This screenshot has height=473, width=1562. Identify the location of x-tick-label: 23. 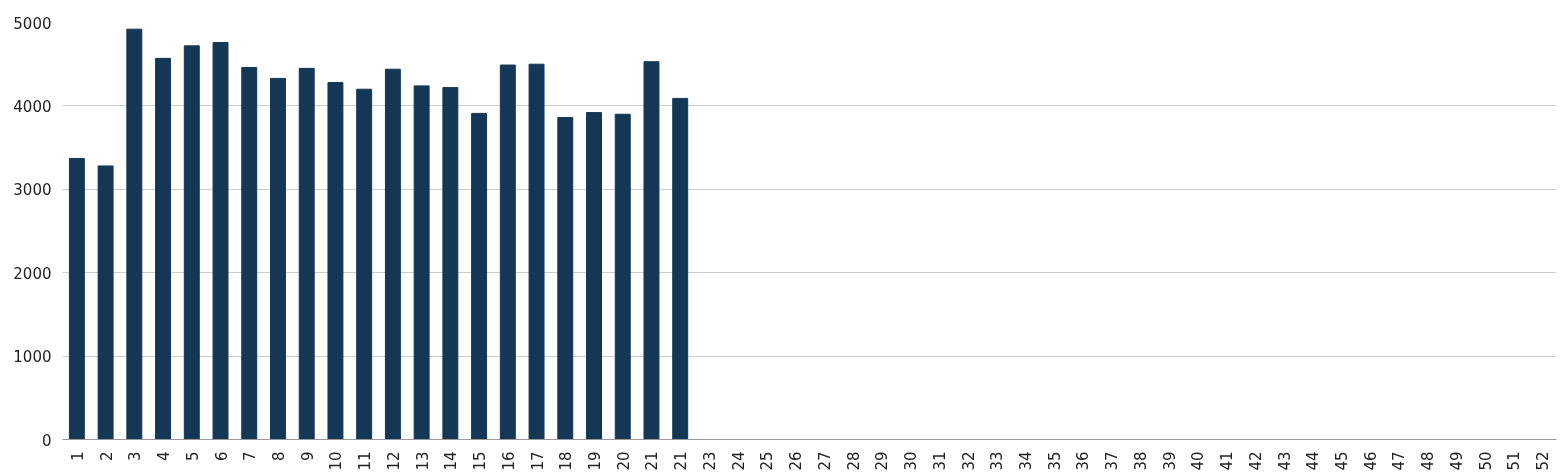
(709, 461).